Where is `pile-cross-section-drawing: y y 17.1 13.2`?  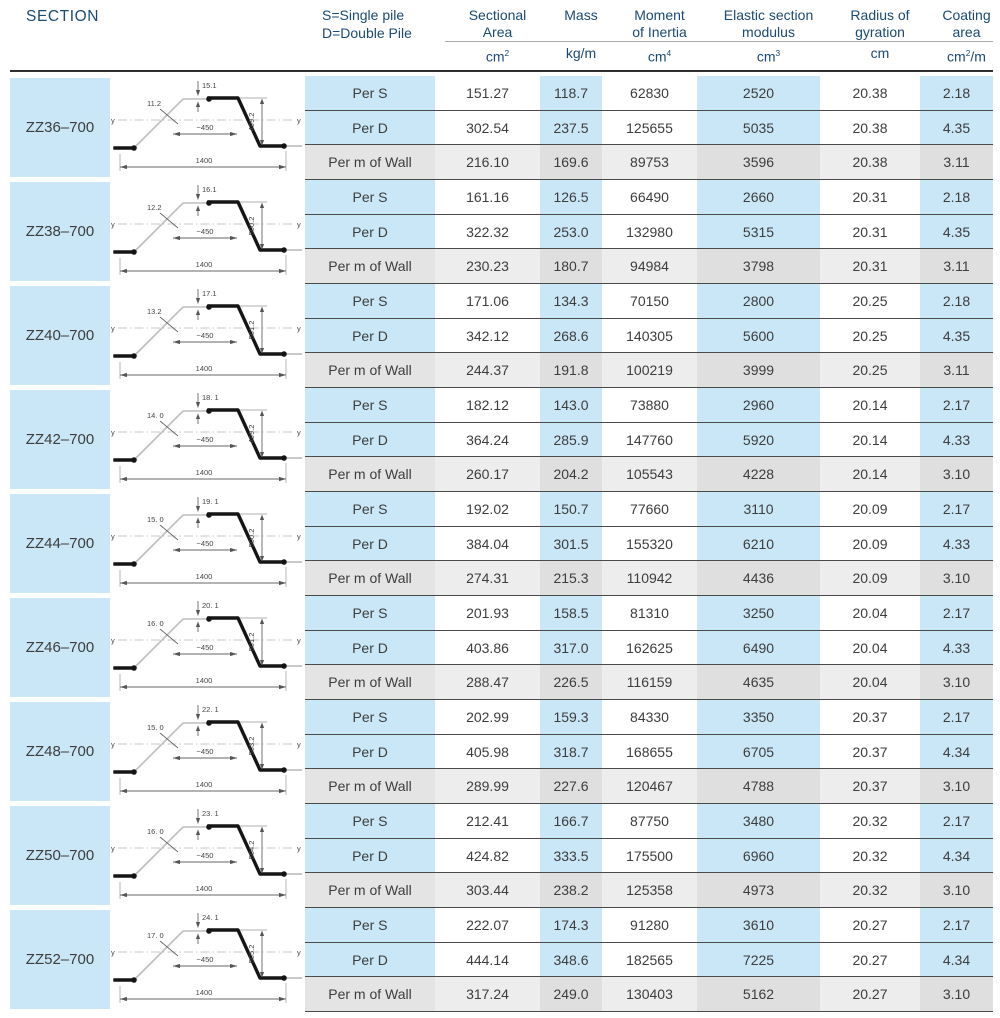 pile-cross-section-drawing: y y 17.1 13.2 is located at coordinates (206, 334).